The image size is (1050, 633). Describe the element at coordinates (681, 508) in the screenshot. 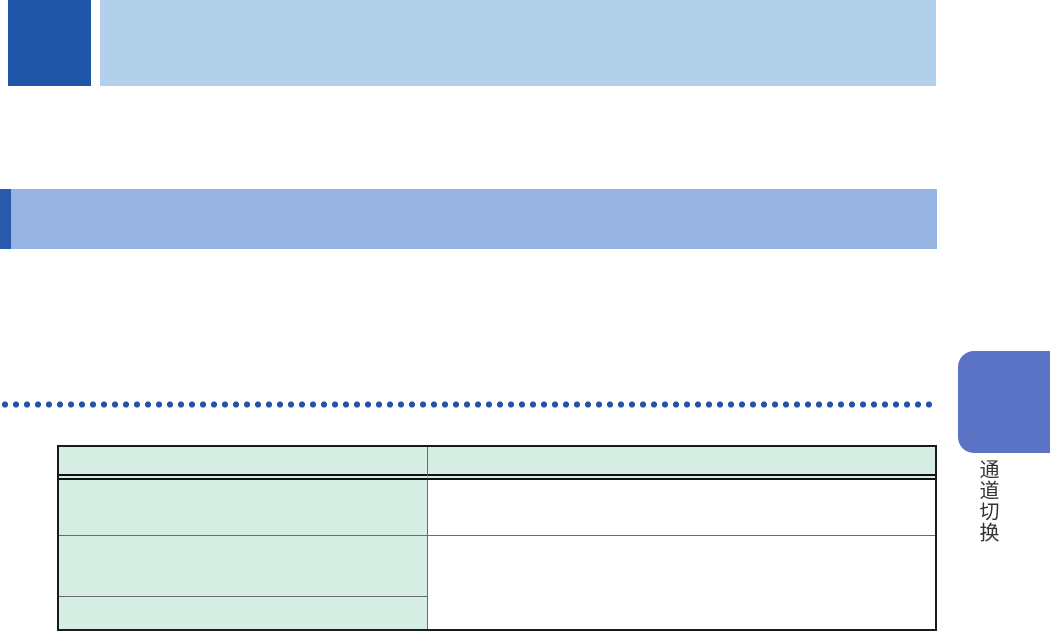

I see `table-row-value` at that location.